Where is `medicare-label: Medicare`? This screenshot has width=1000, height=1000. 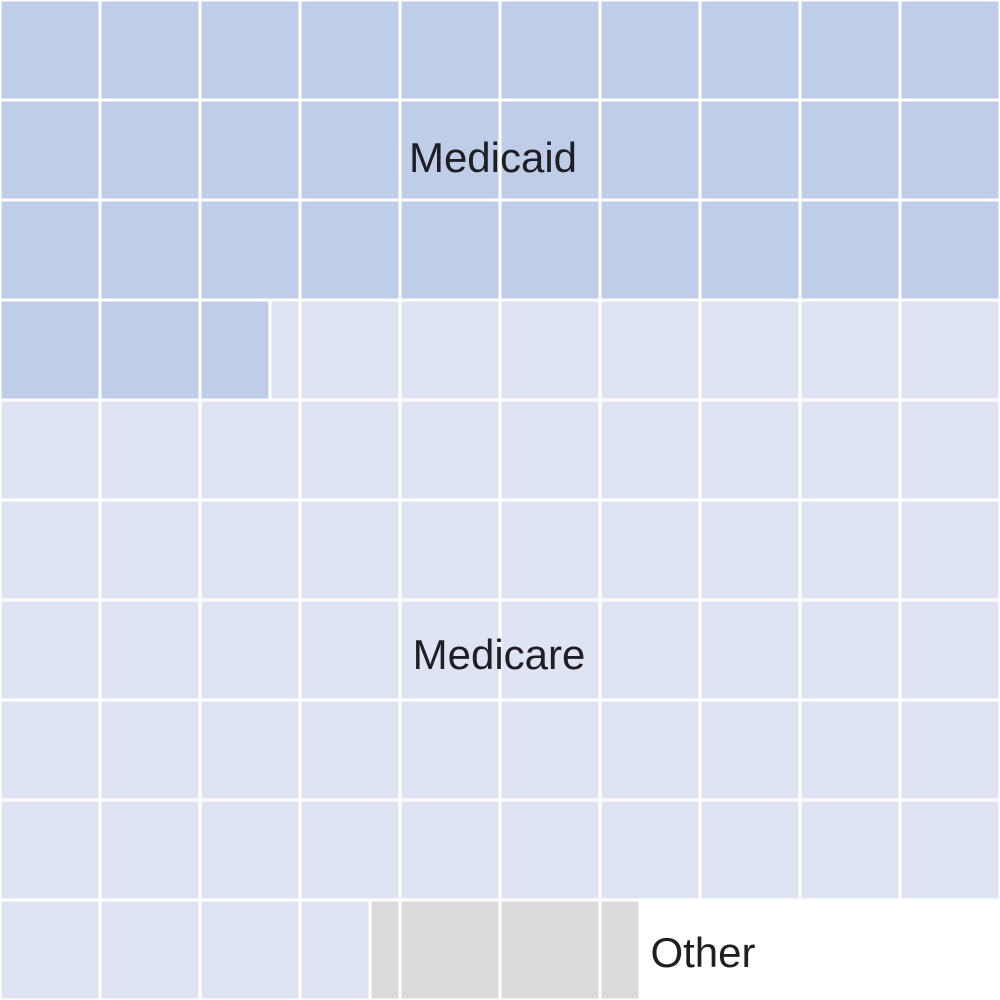
medicare-label: Medicare is located at coordinates (499, 654).